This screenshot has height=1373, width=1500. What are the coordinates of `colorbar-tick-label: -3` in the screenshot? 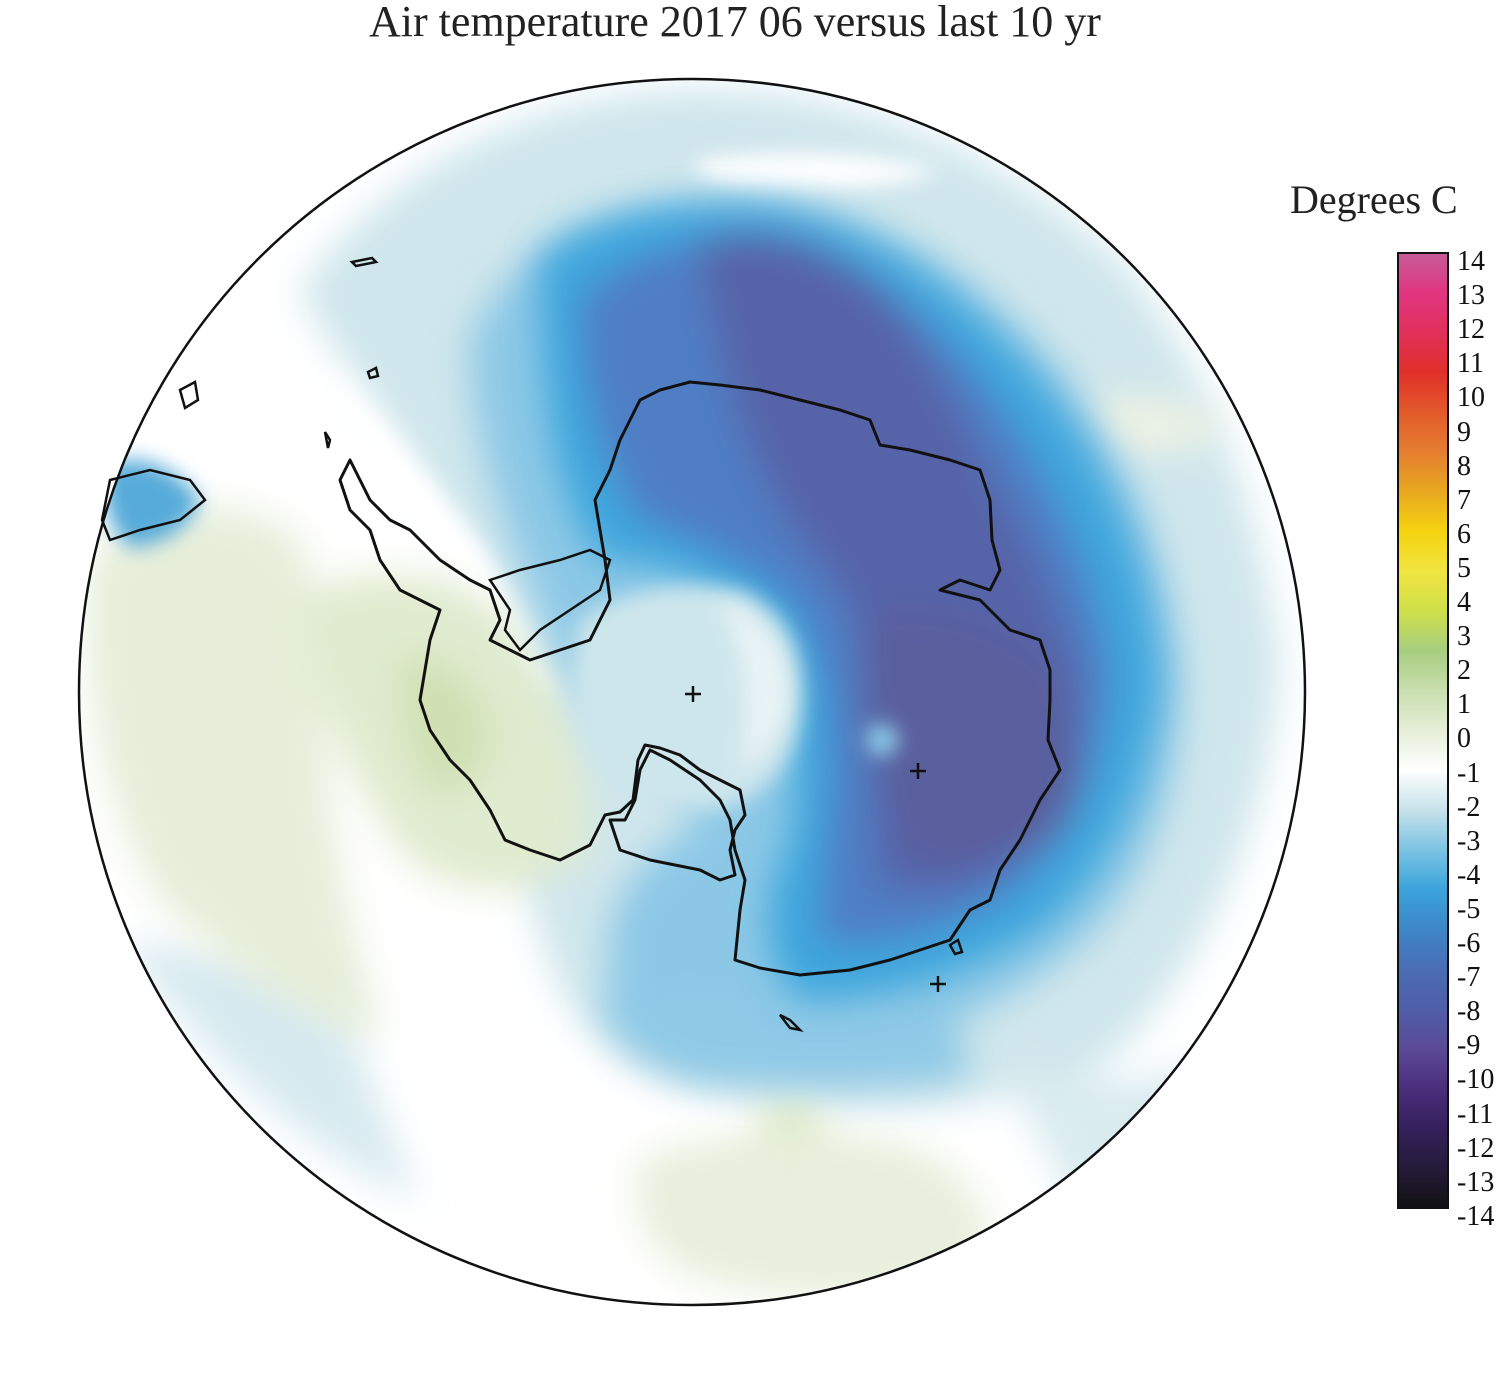 It's located at (1469, 841).